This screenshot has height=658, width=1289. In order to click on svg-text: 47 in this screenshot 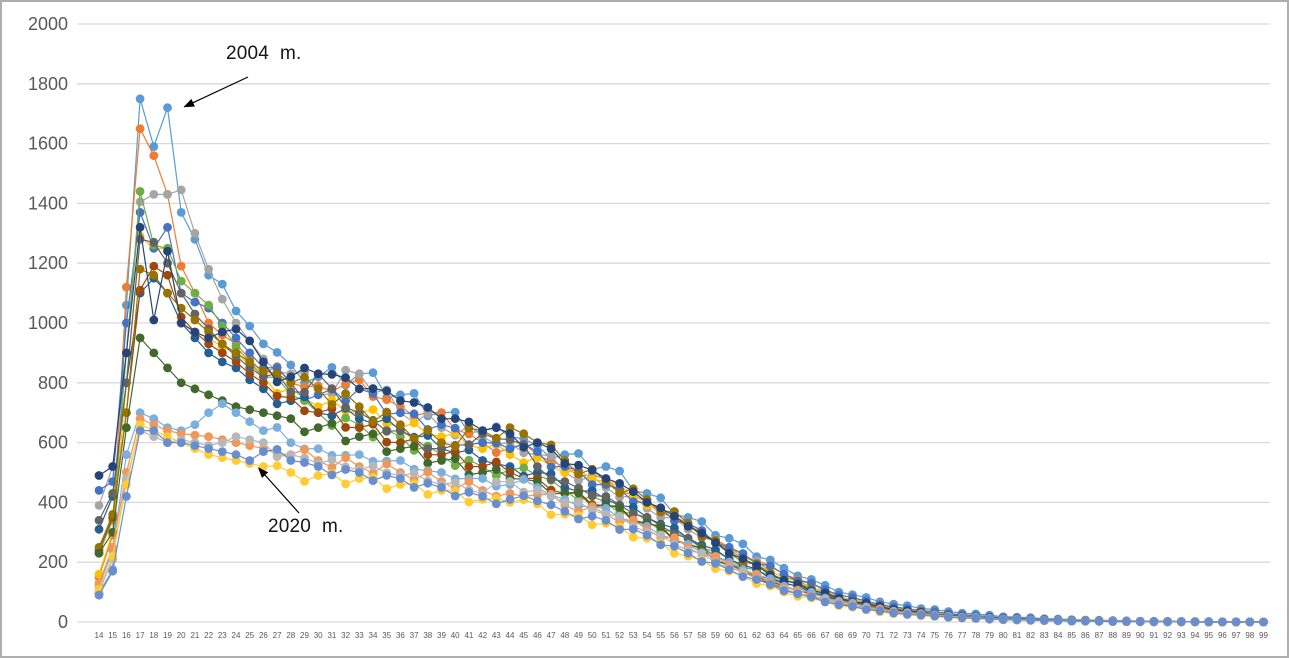, I will do `click(551, 635)`.